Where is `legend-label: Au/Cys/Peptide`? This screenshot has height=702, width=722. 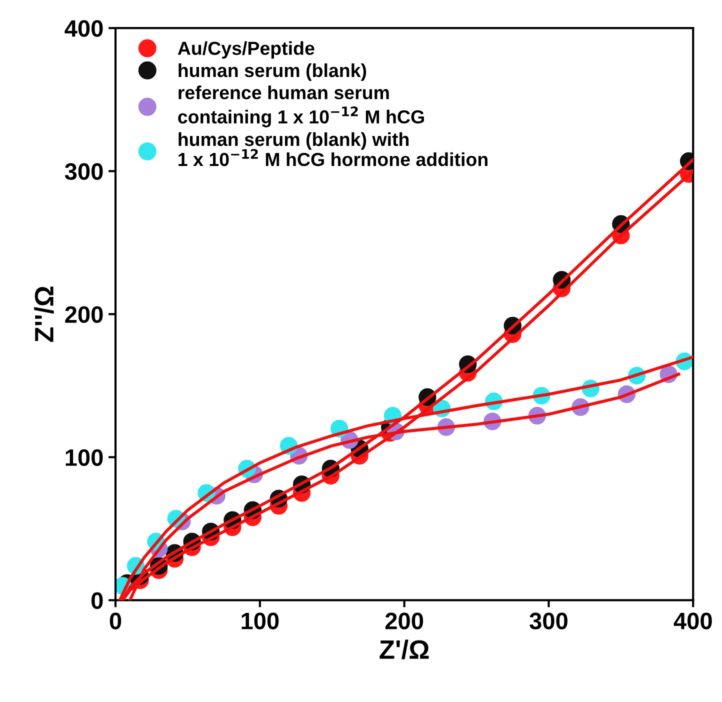 legend-label: Au/Cys/Peptide is located at coordinates (246, 50).